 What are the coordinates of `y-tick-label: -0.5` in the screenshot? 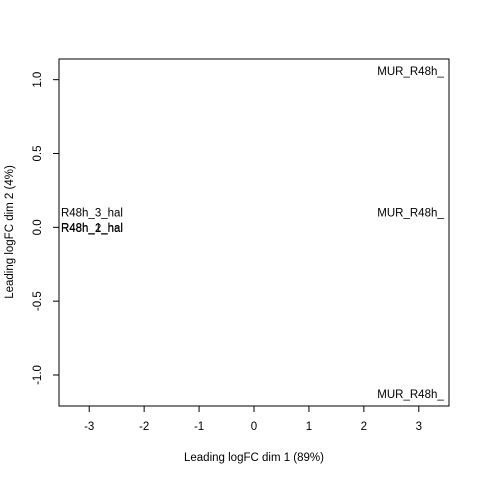 It's located at (38, 301).